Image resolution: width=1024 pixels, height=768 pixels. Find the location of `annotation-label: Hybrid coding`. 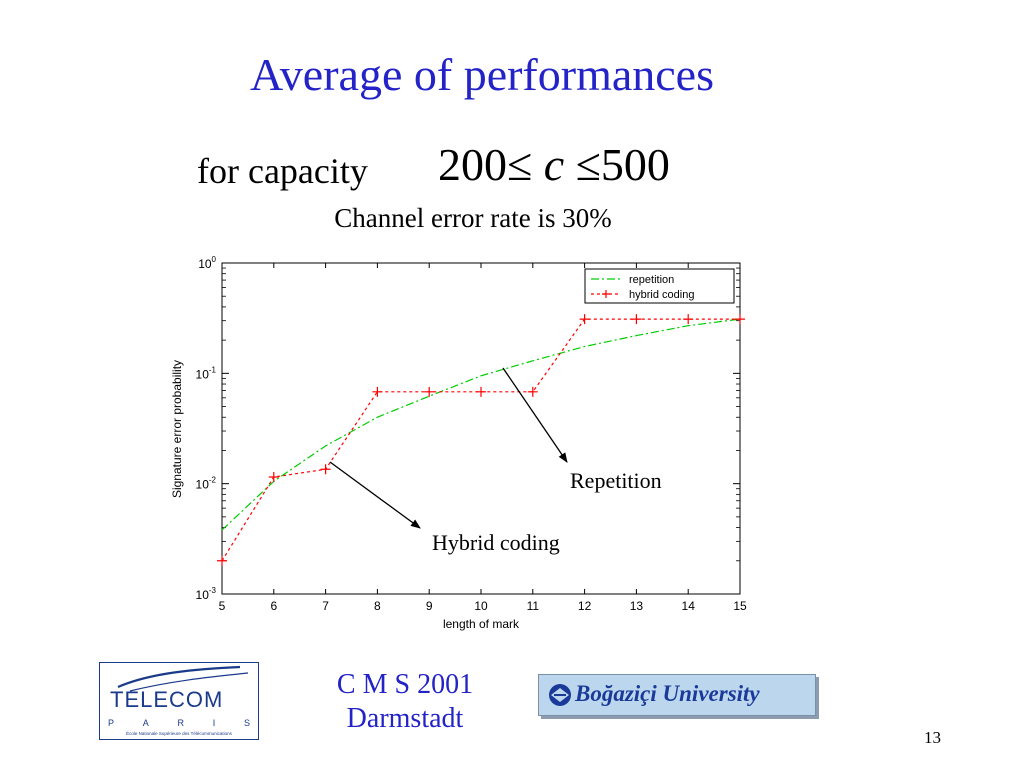

annotation-label: Hybrid coding is located at coordinates (496, 542).